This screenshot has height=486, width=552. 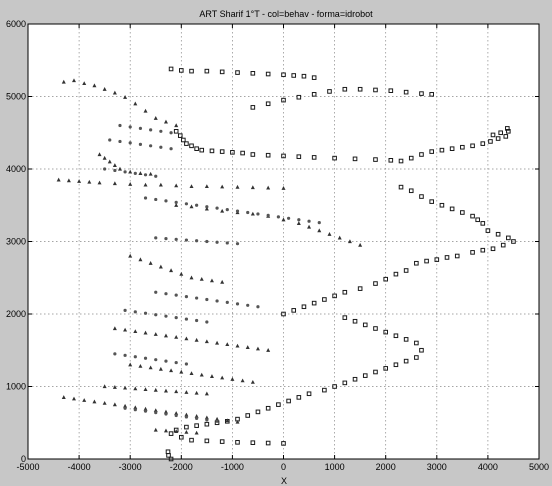 What do you see at coordinates (23, 459) in the screenshot?
I see `y-tick-label: 0` at bounding box center [23, 459].